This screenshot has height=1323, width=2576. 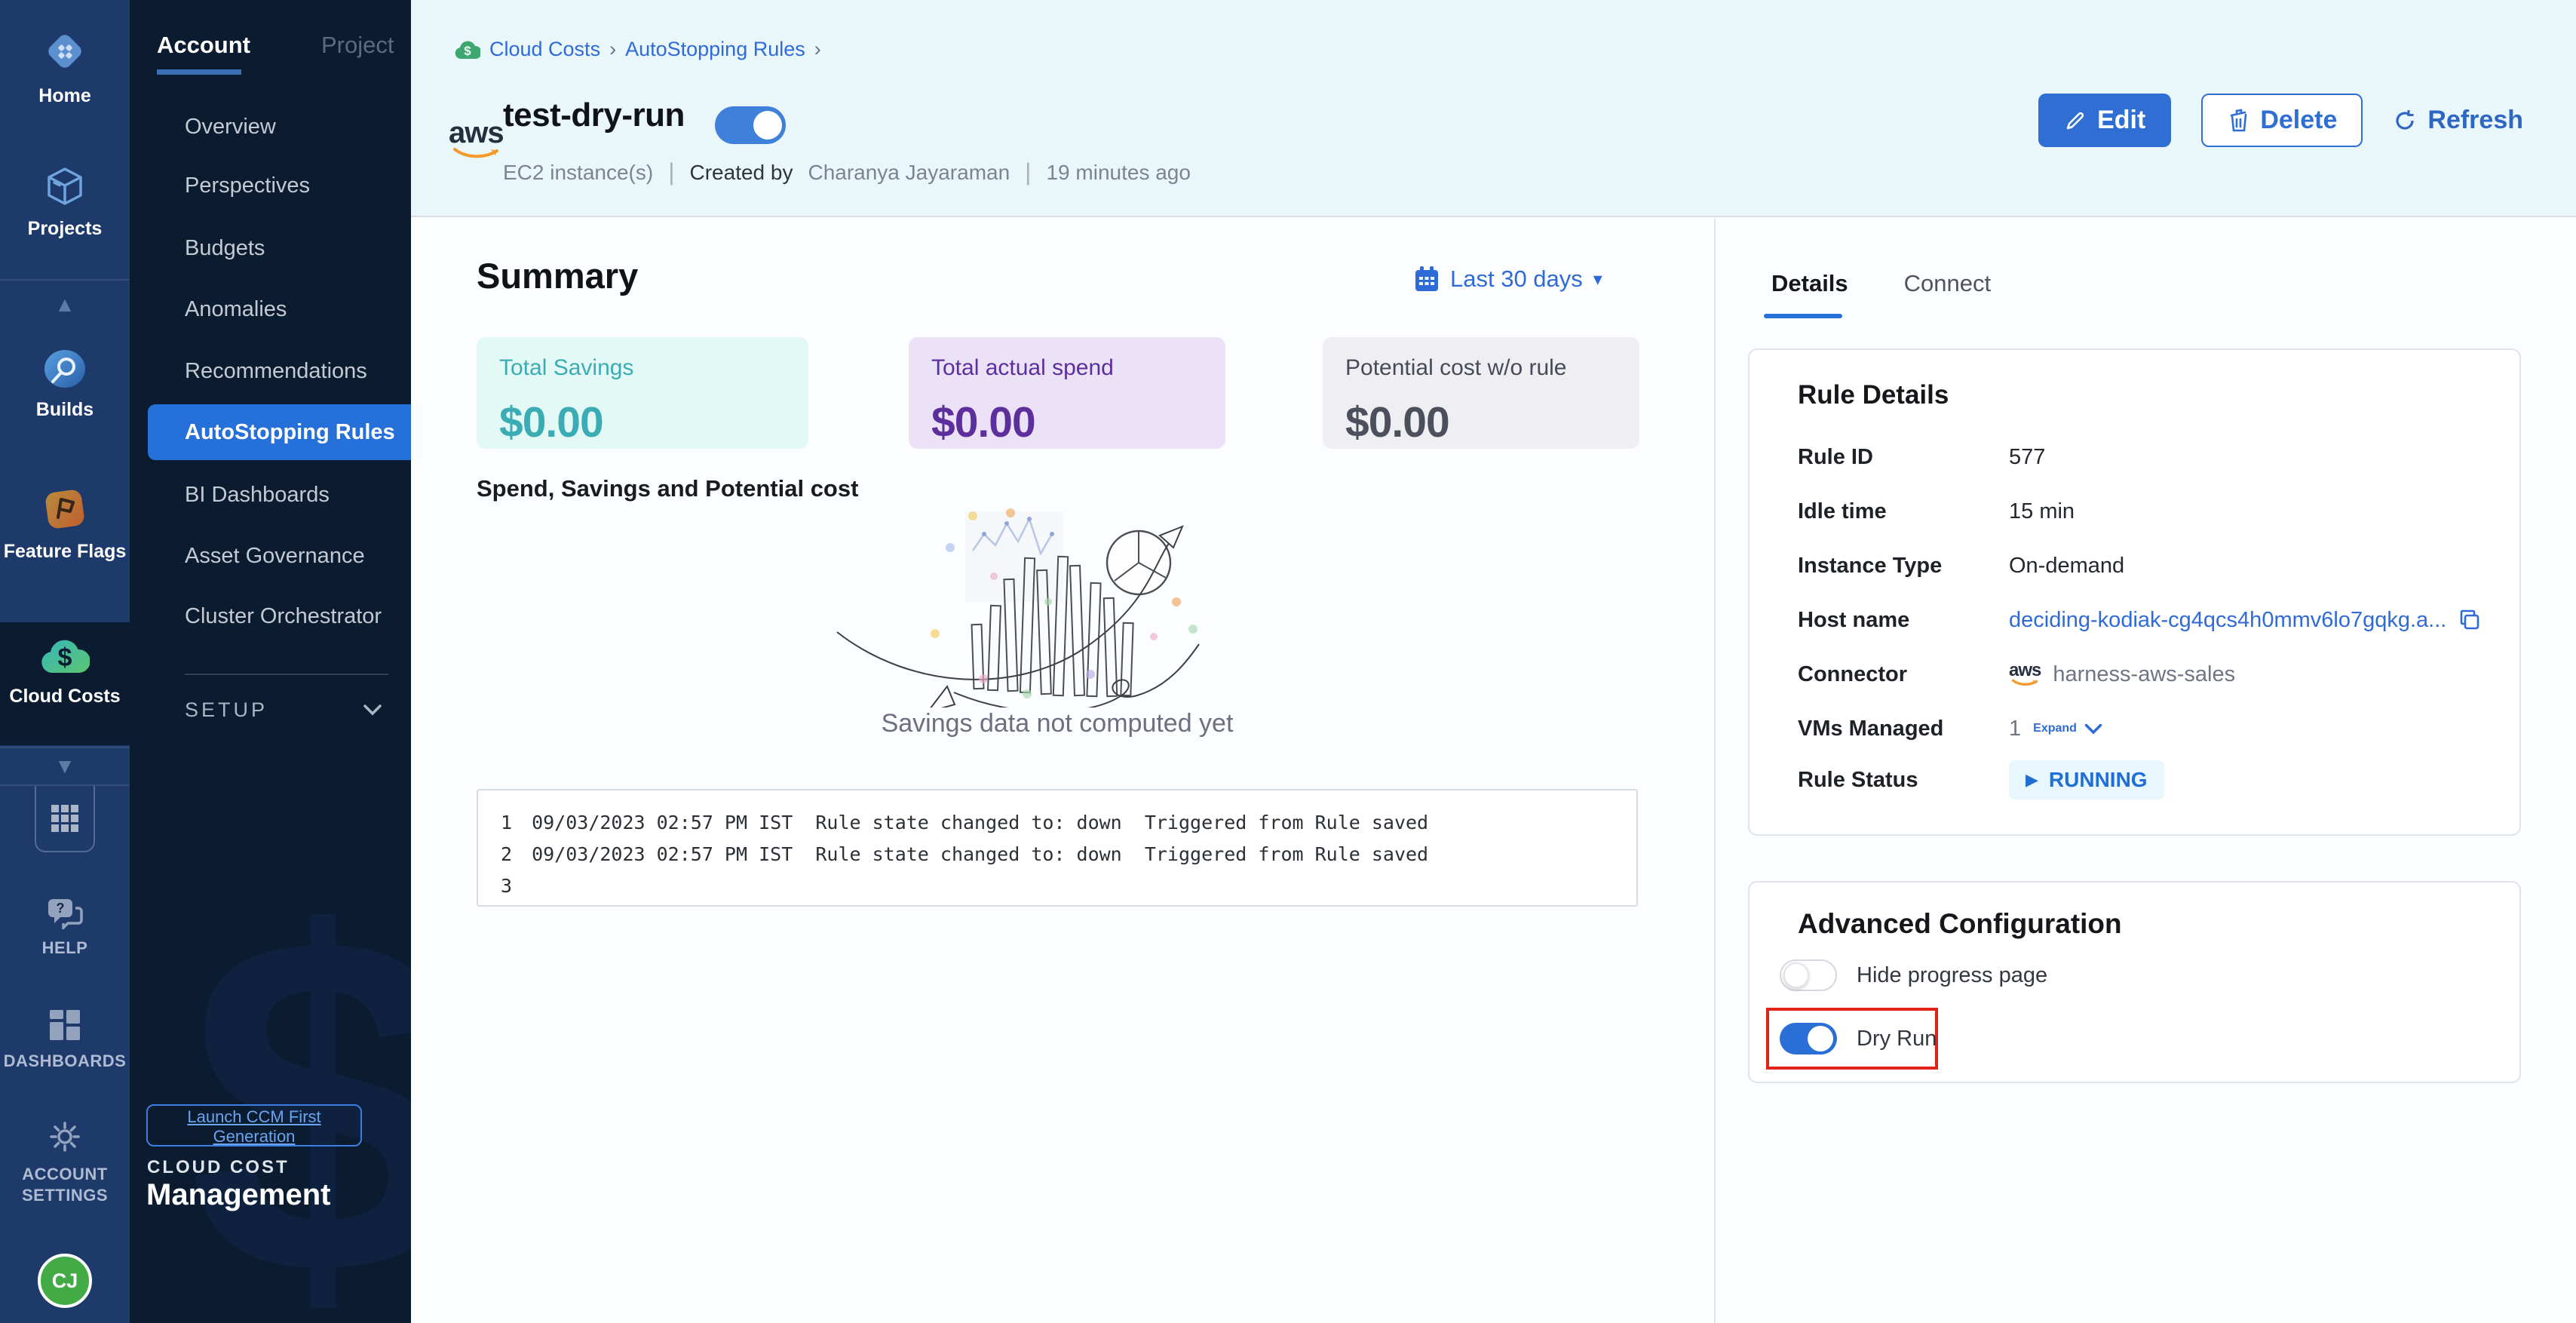 I want to click on copy-icon, so click(x=2469, y=620).